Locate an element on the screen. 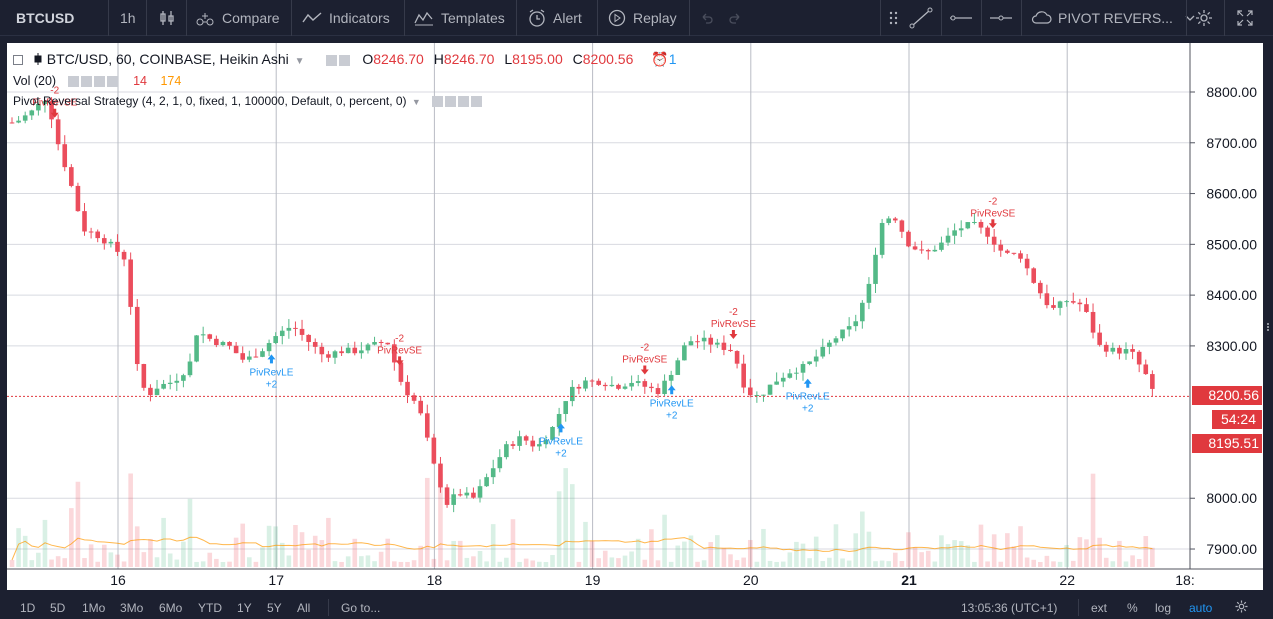 Image resolution: width=1273 pixels, height=619 pixels. percent-toggle: % is located at coordinates (1132, 608).